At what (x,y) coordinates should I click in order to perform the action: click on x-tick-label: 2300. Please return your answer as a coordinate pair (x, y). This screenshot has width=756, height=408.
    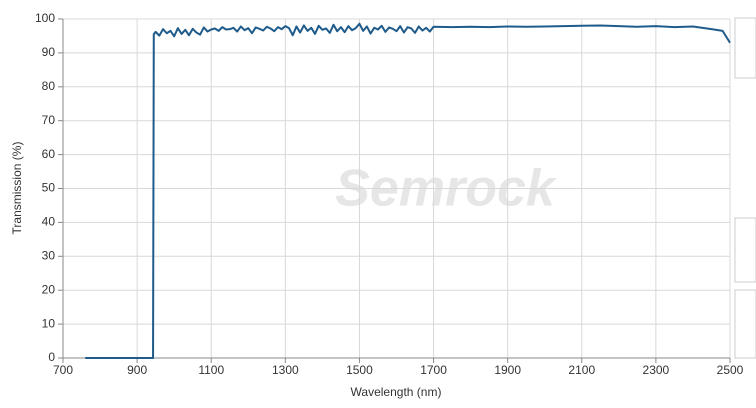
    Looking at the image, I should click on (656, 370).